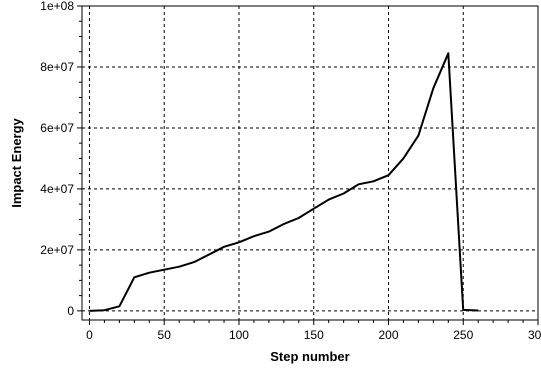 The image size is (541, 377). I want to click on x-tick-label: 150, so click(314, 335).